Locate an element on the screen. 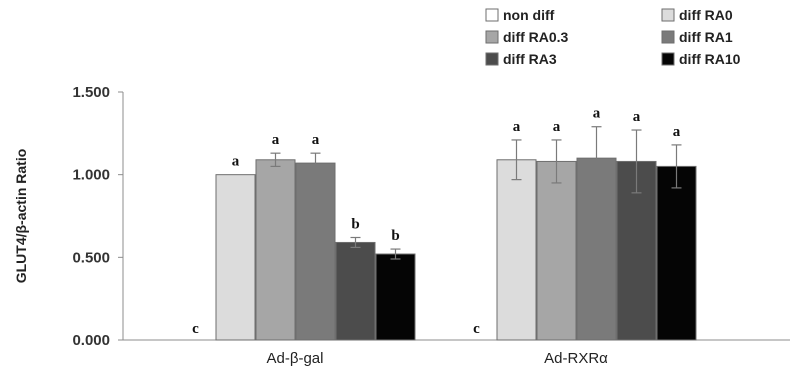 Image resolution: width=796 pixels, height=373 pixels. y-tick-label: 1.500 is located at coordinates (91, 92).